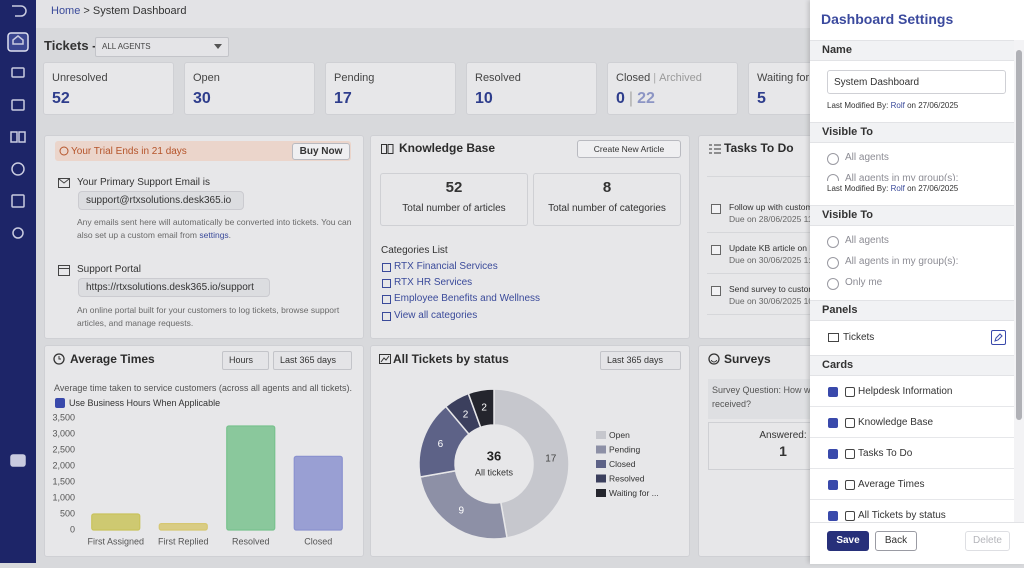  Describe the element at coordinates (441, 444) in the screenshot. I see `slice-label: 6` at that location.